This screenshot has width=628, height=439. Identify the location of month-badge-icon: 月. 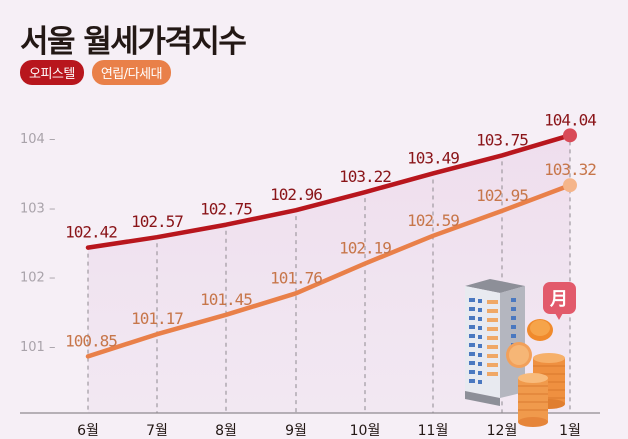
(558, 299).